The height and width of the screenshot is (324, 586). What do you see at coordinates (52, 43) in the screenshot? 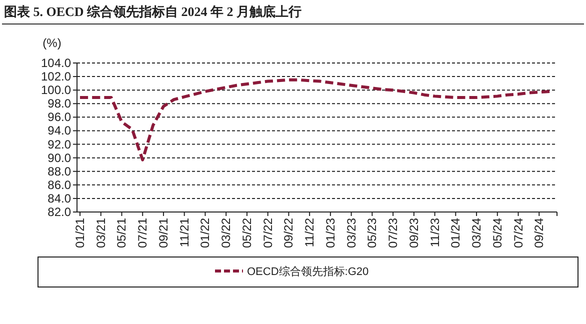
I see `y-axis-title: (%)` at bounding box center [52, 43].